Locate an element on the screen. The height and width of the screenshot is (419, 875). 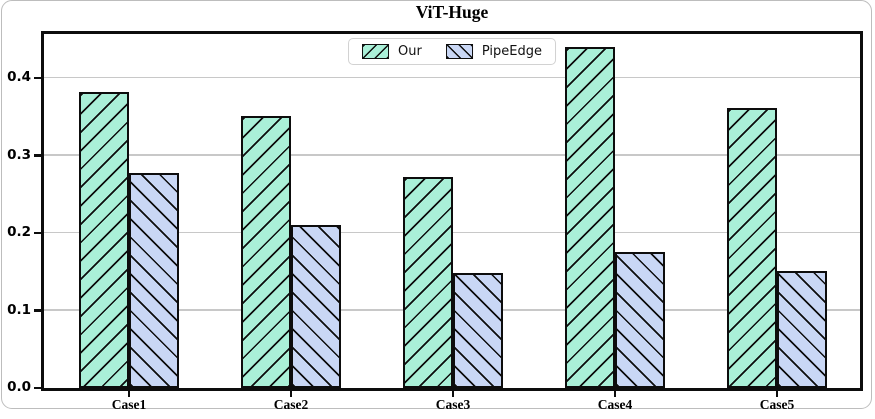
legend-swatch-our is located at coordinates (376, 51).